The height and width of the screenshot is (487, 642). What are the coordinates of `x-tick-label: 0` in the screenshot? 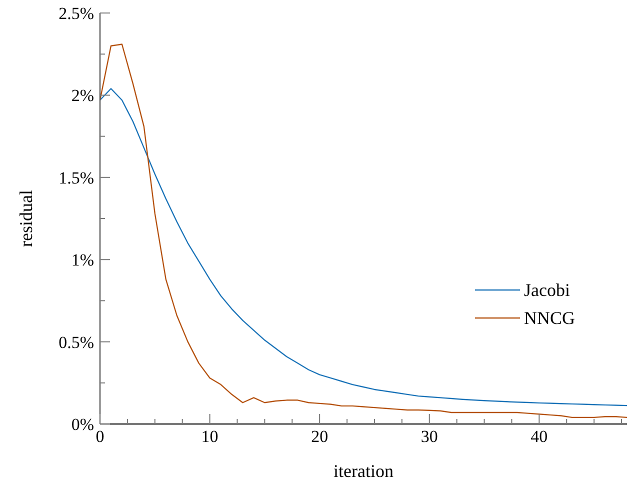 It's located at (100, 436).